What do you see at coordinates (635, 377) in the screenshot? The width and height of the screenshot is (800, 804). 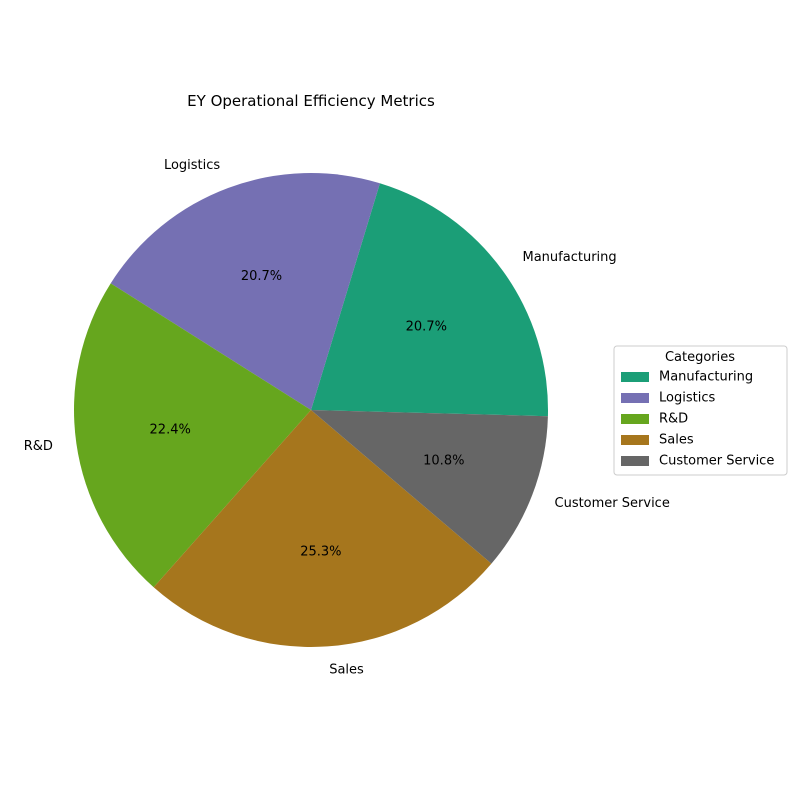 I see `legend-swatch-manufacturing` at bounding box center [635, 377].